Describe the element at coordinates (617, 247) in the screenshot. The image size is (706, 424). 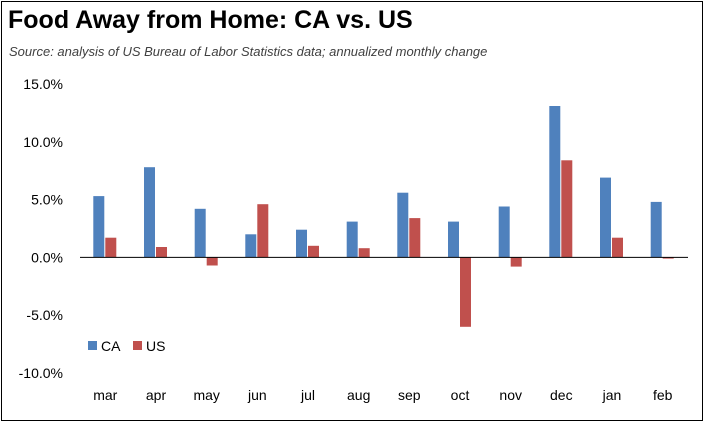
I see `bar-us-jan` at that location.